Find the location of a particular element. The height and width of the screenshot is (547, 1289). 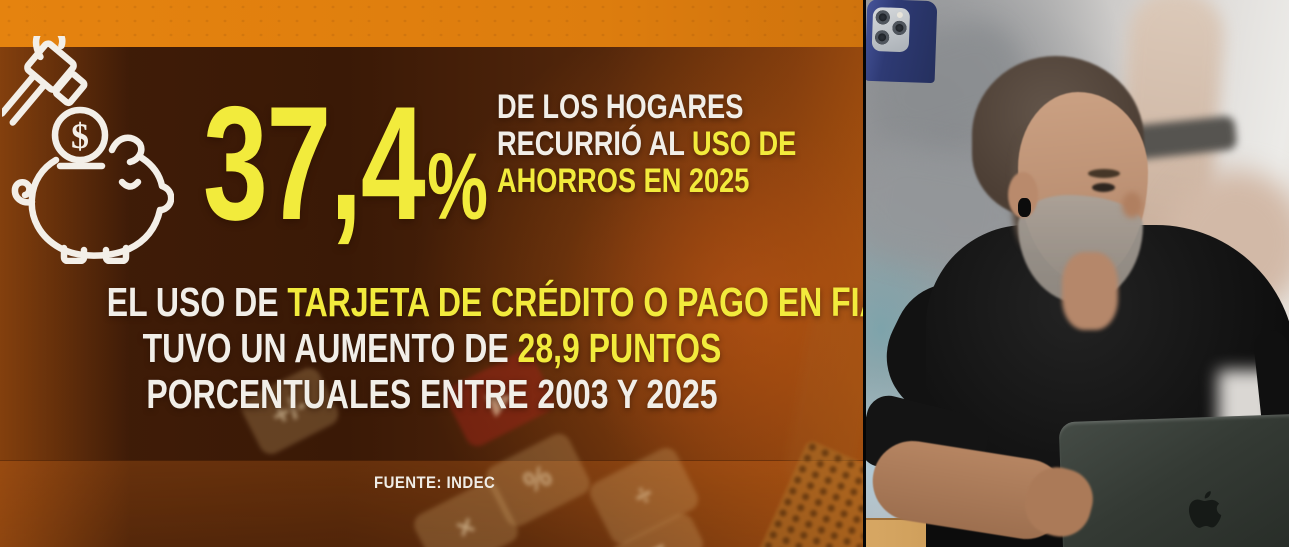

body-line-2: TUVO UN AUMENTO DE 28,9 PUNTOS is located at coordinates (432, 348).